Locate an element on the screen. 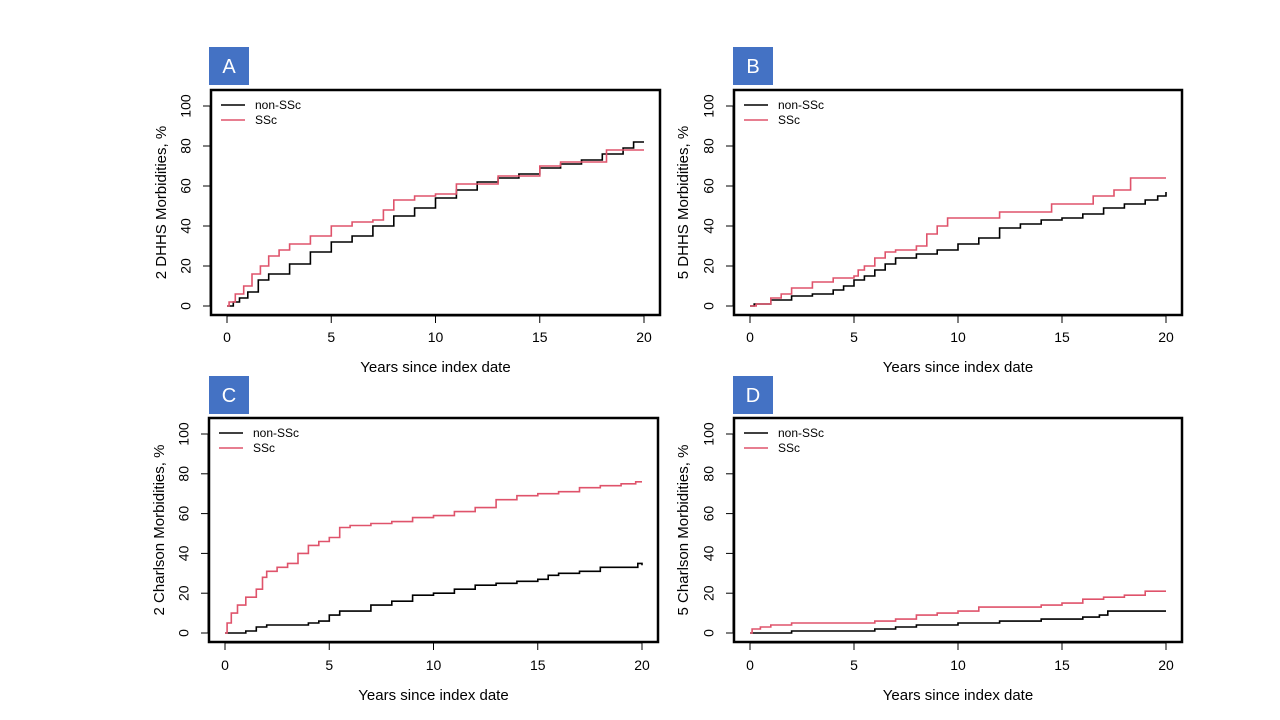 The image size is (1280, 720). y-axis-title: 2 DHHS Morbidities, % is located at coordinates (161, 202).